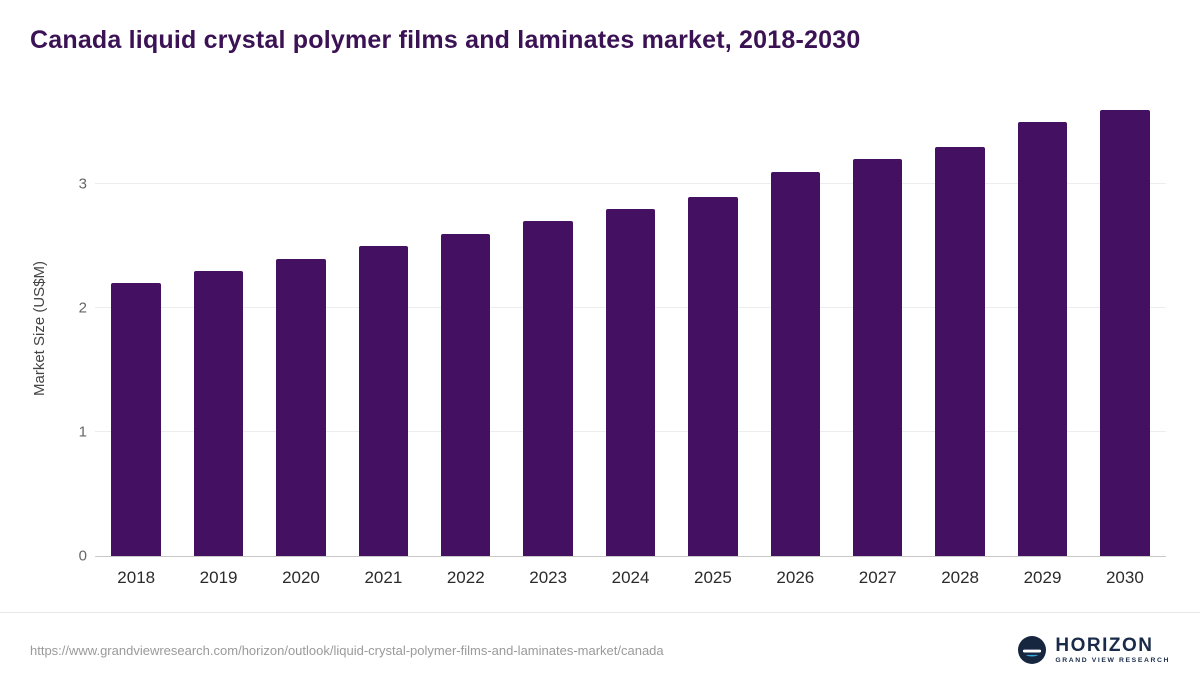 The width and height of the screenshot is (1200, 675). What do you see at coordinates (136, 419) in the screenshot?
I see `bar-2018` at bounding box center [136, 419].